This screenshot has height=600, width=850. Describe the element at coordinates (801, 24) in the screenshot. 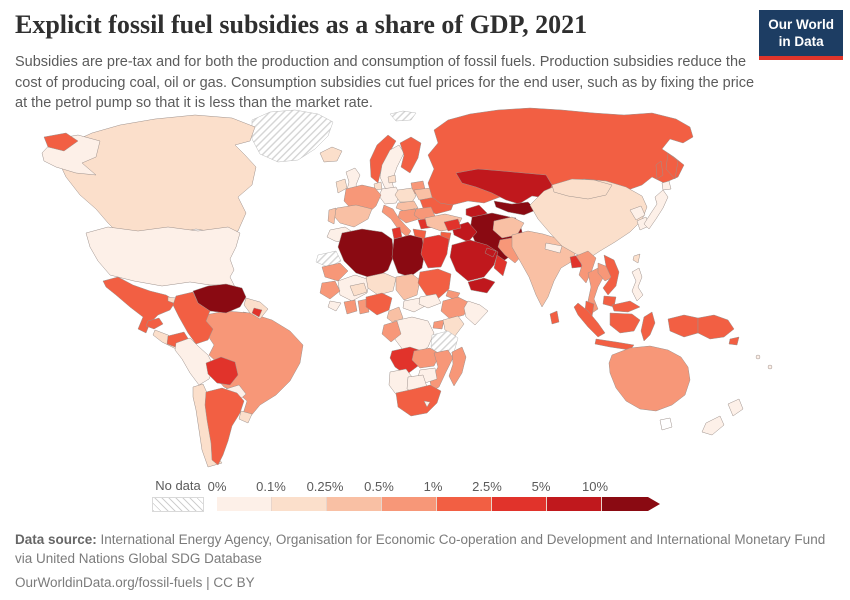

I see `owid-logo-line1: Our World` at that location.